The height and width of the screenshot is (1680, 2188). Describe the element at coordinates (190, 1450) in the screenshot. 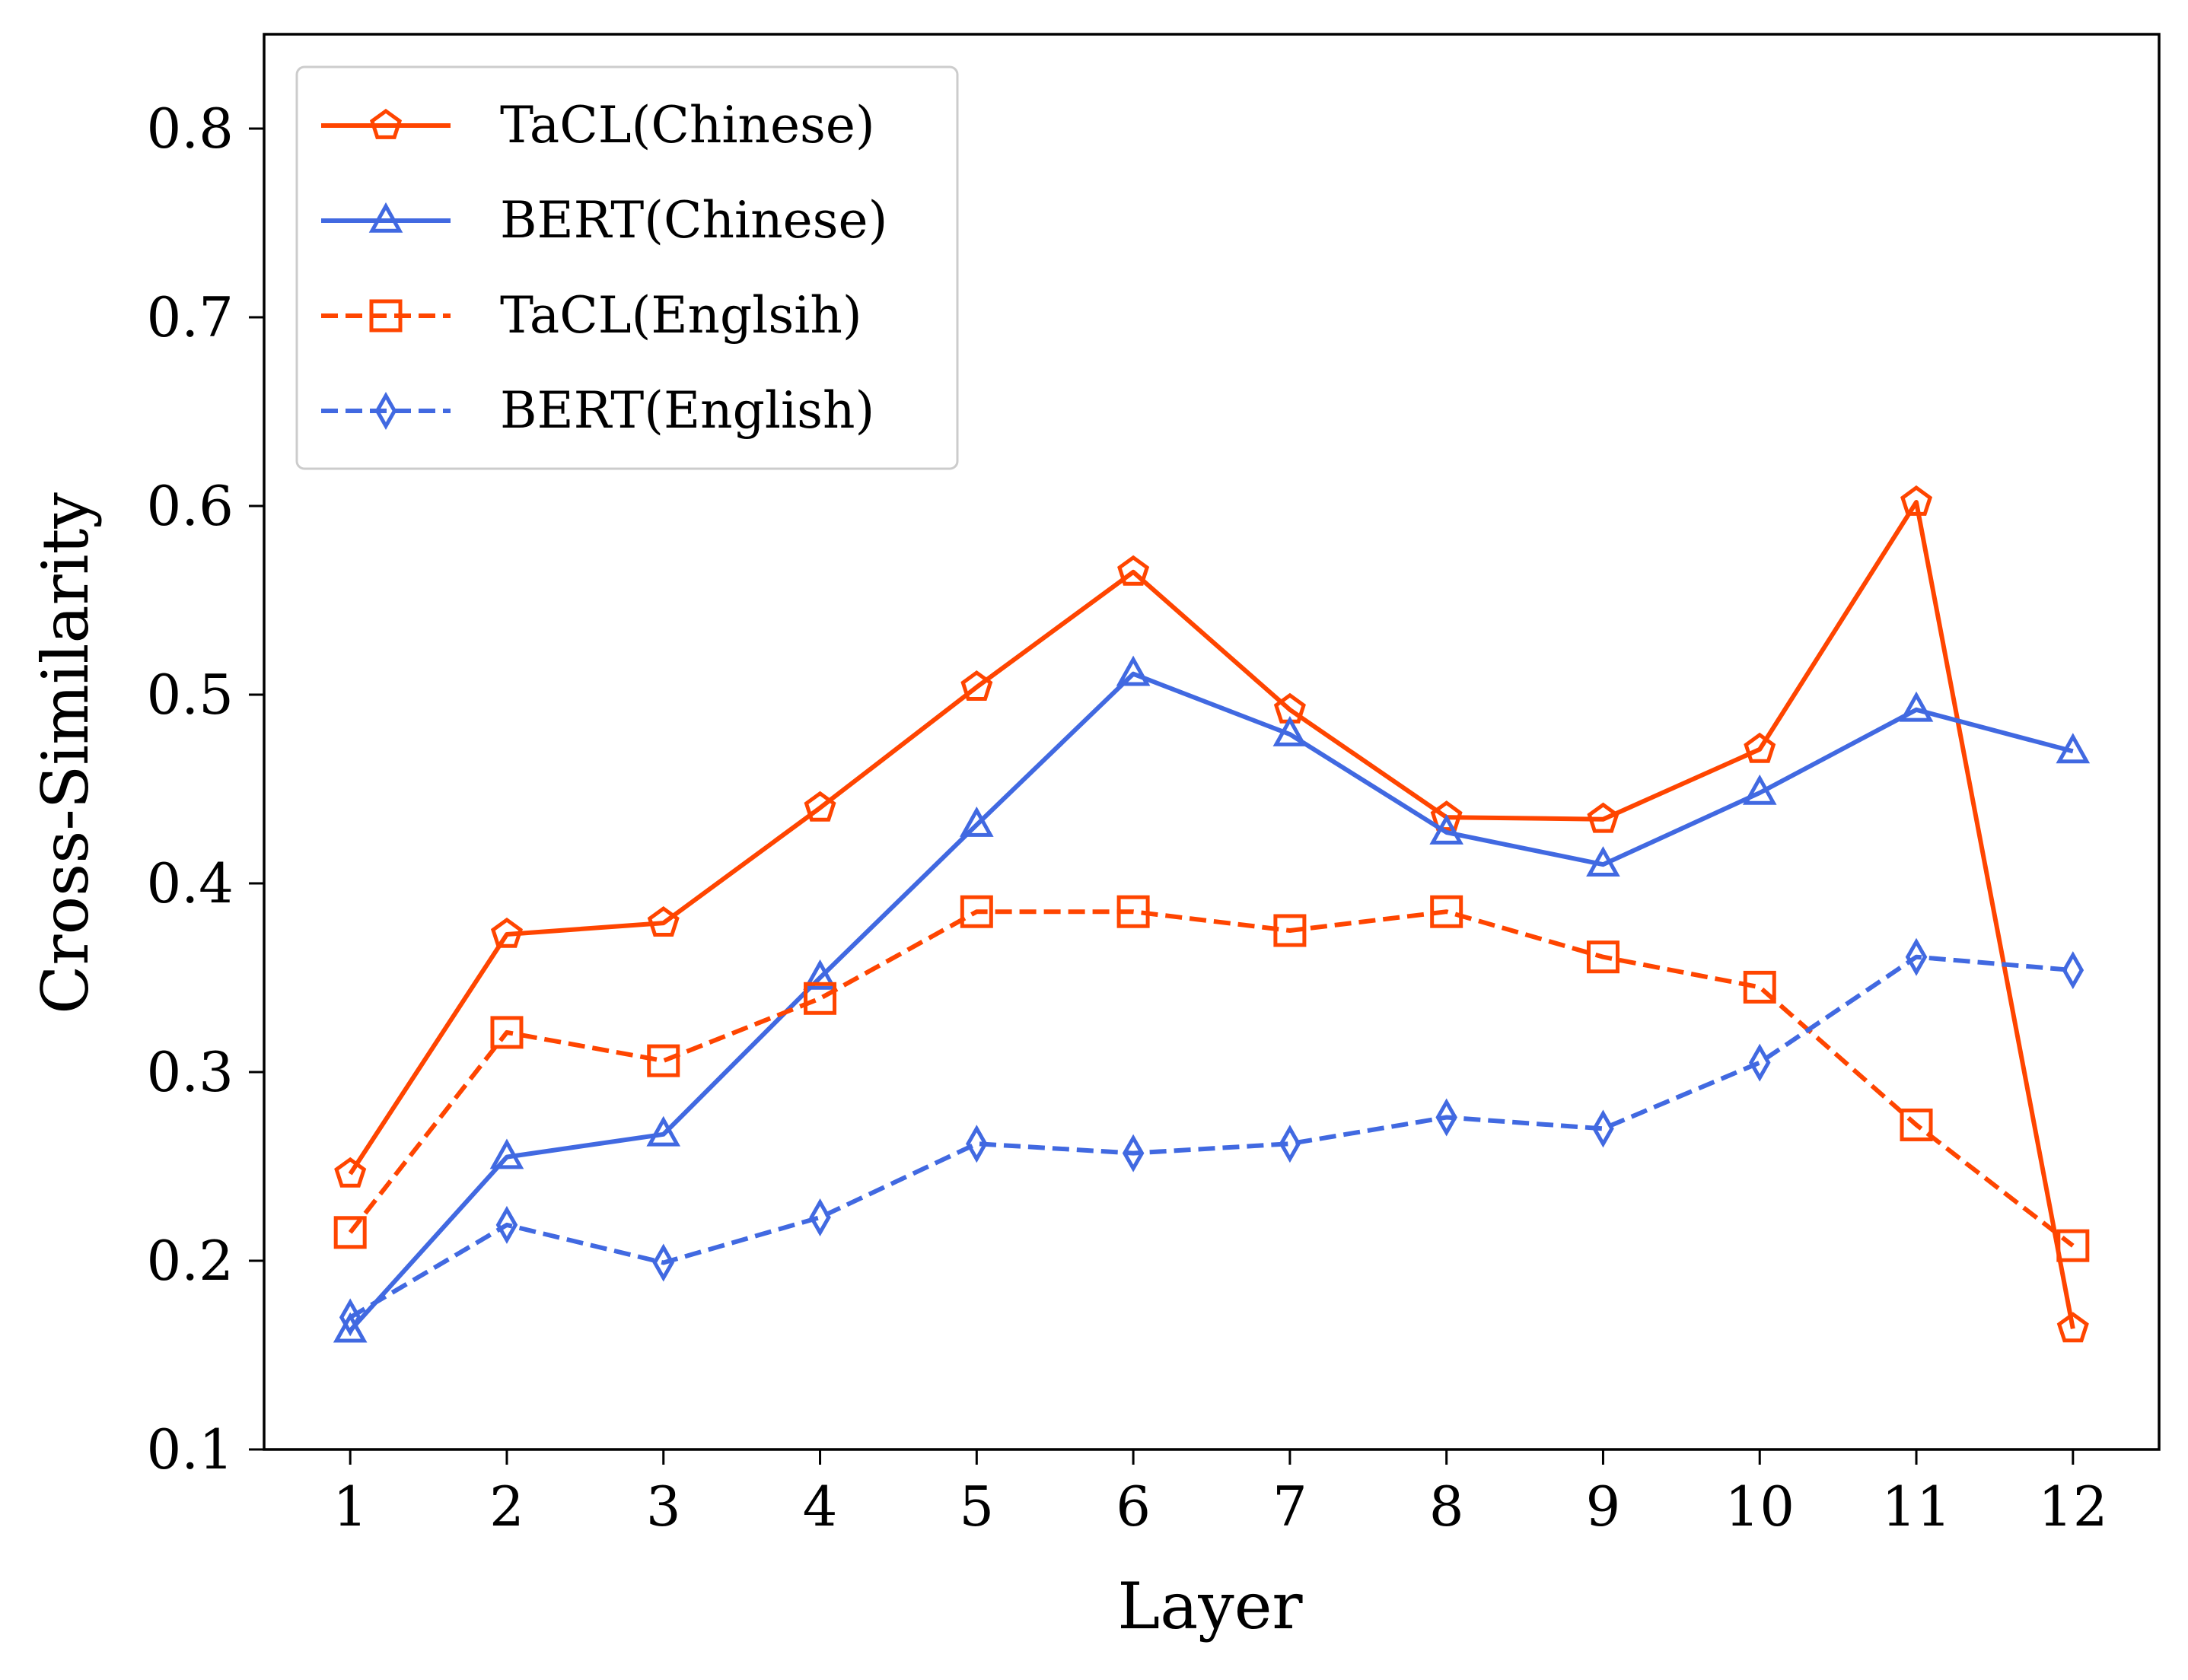

I see `y-tick-label: 0.1` at that location.